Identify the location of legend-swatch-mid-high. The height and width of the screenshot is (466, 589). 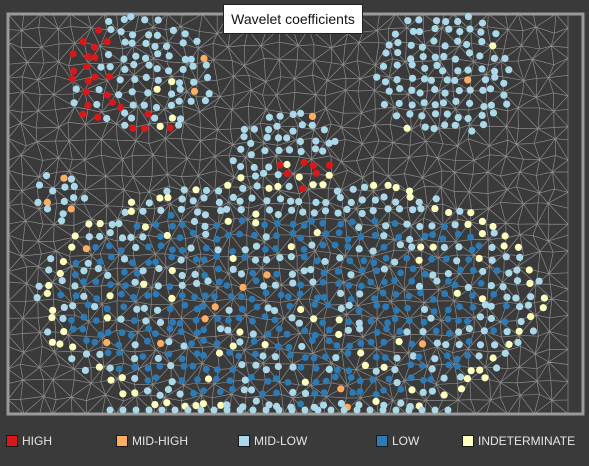
(122, 441).